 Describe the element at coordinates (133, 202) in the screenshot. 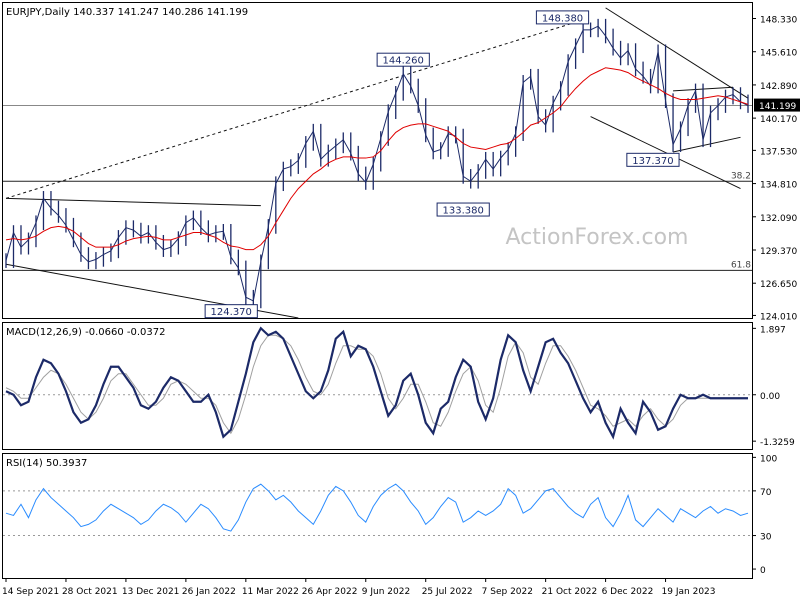

I see `trendline-left-range-top` at that location.